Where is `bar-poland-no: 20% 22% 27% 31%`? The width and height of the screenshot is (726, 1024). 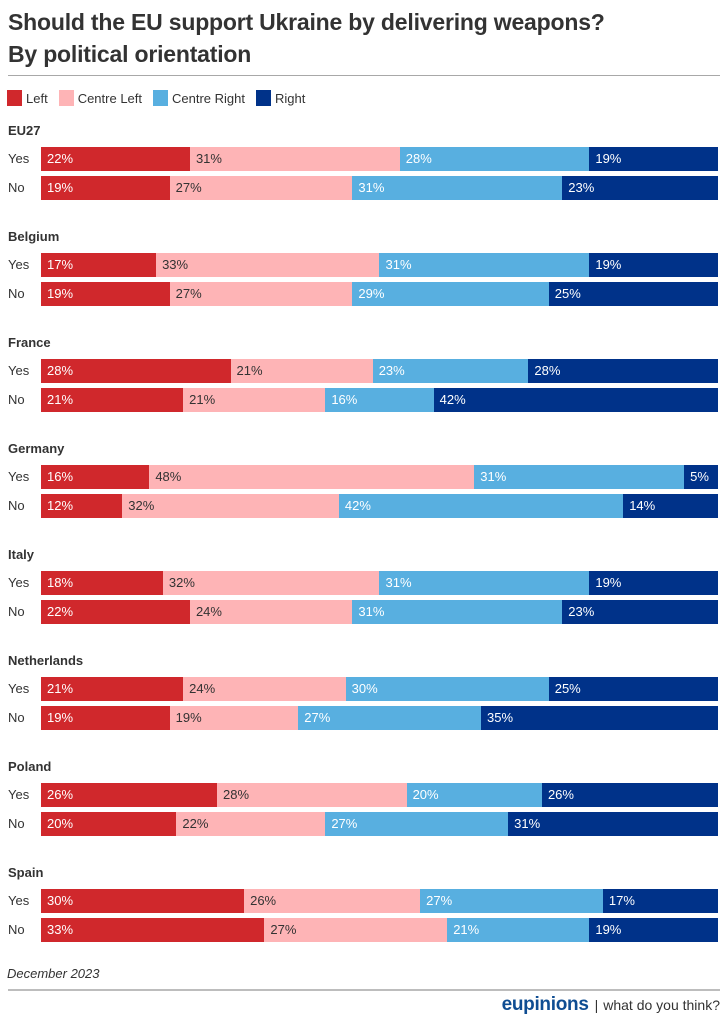 bar-poland-no: 20% 22% 27% 31% is located at coordinates (379, 824).